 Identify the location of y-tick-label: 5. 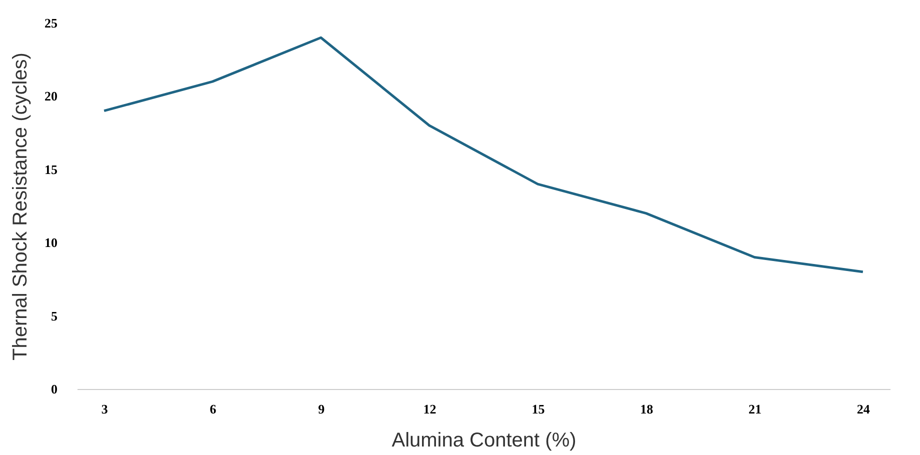
(54, 316).